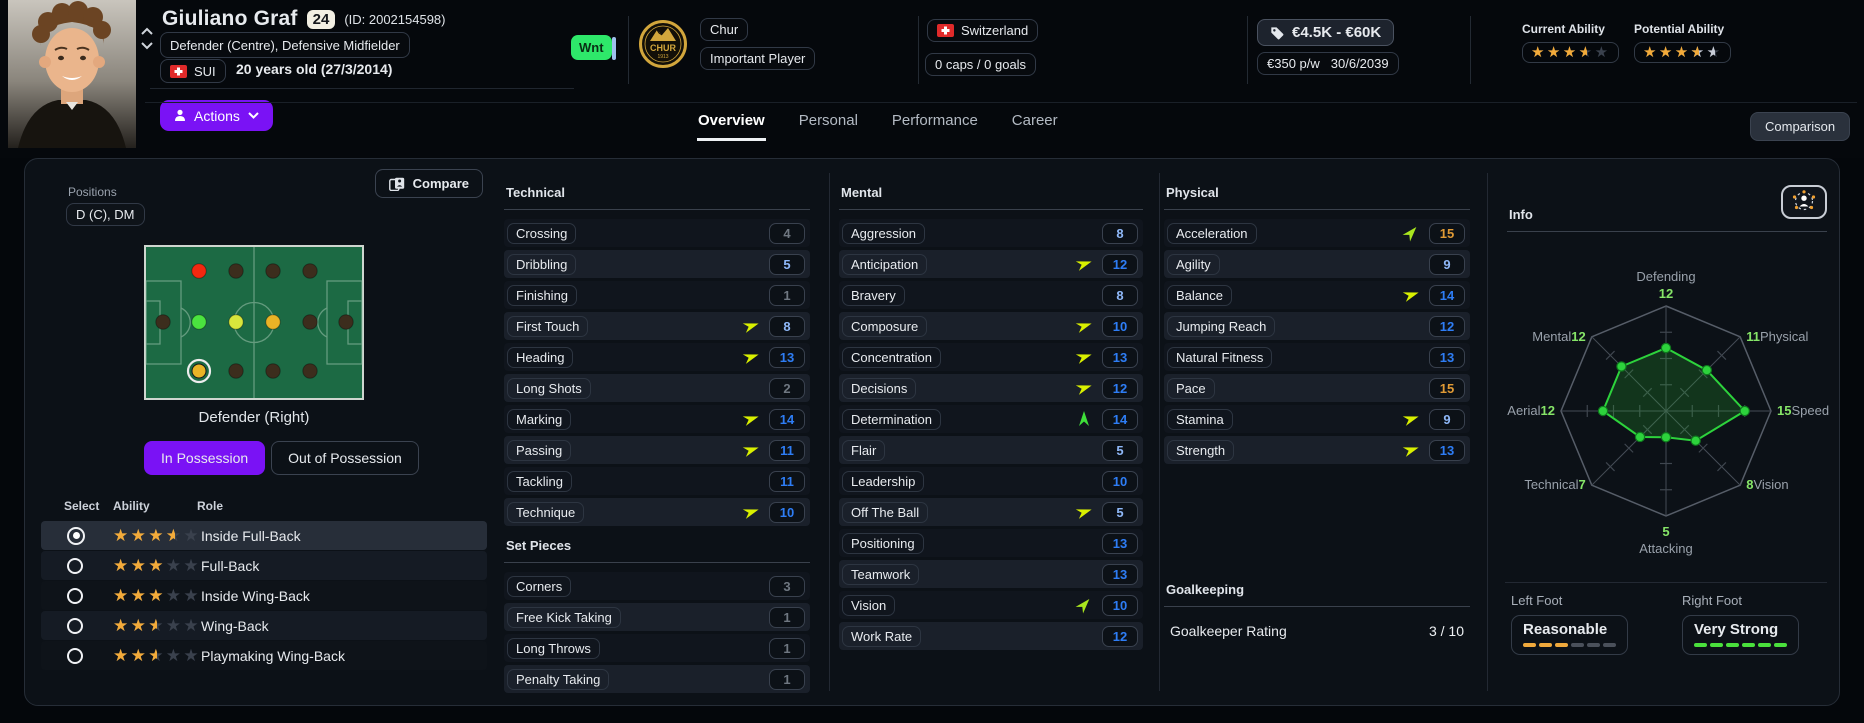 This screenshot has width=1864, height=723. Describe the element at coordinates (1159, 432) in the screenshot. I see `column-divider` at that location.